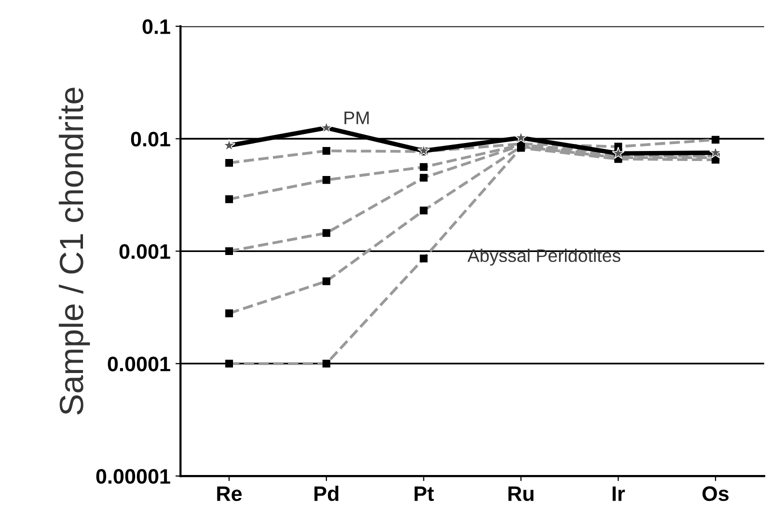  I want to click on x-tick-label: Pd, so click(326, 494).